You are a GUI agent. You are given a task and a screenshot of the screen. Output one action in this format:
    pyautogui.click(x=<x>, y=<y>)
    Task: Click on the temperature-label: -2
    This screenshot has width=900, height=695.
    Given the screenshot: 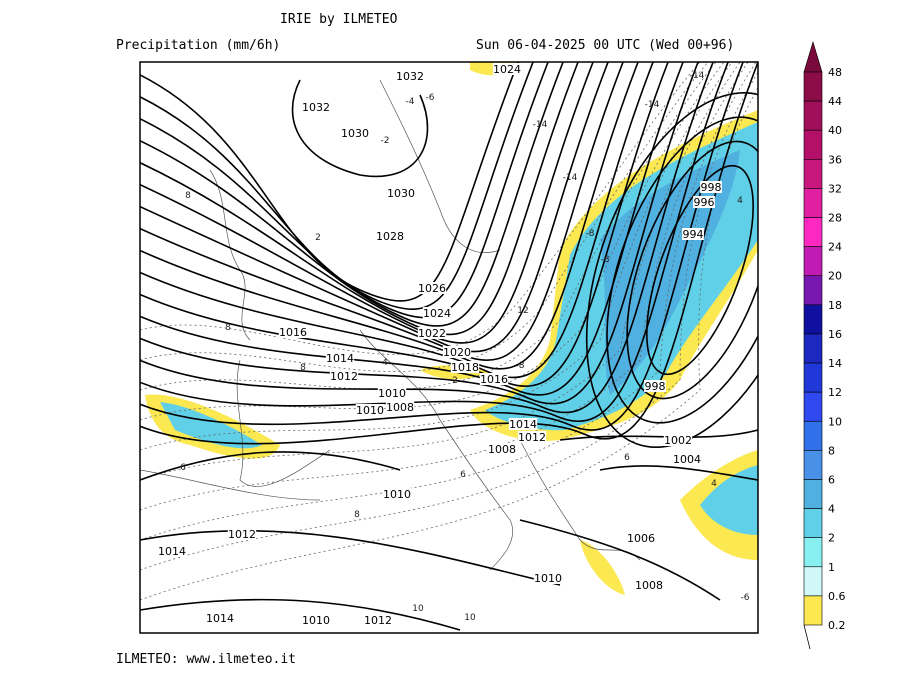 What is the action you would take?
    pyautogui.click(x=385, y=141)
    